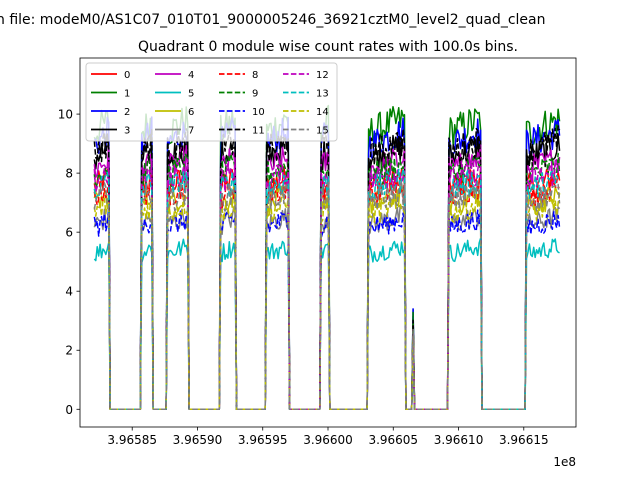 This screenshot has width=640, height=480. I want to click on legend-label-8: 8, so click(255, 75).